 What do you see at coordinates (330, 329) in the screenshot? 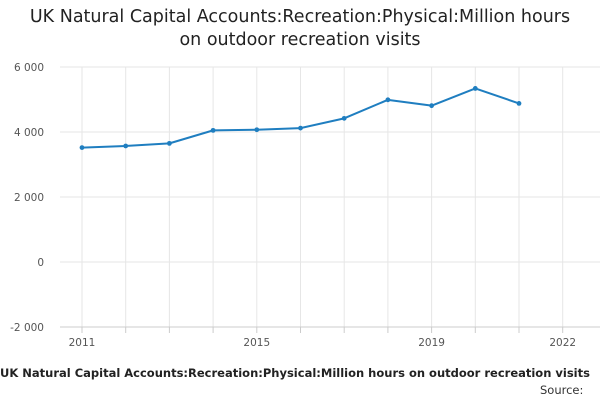
I see `x-axis` at bounding box center [330, 329].